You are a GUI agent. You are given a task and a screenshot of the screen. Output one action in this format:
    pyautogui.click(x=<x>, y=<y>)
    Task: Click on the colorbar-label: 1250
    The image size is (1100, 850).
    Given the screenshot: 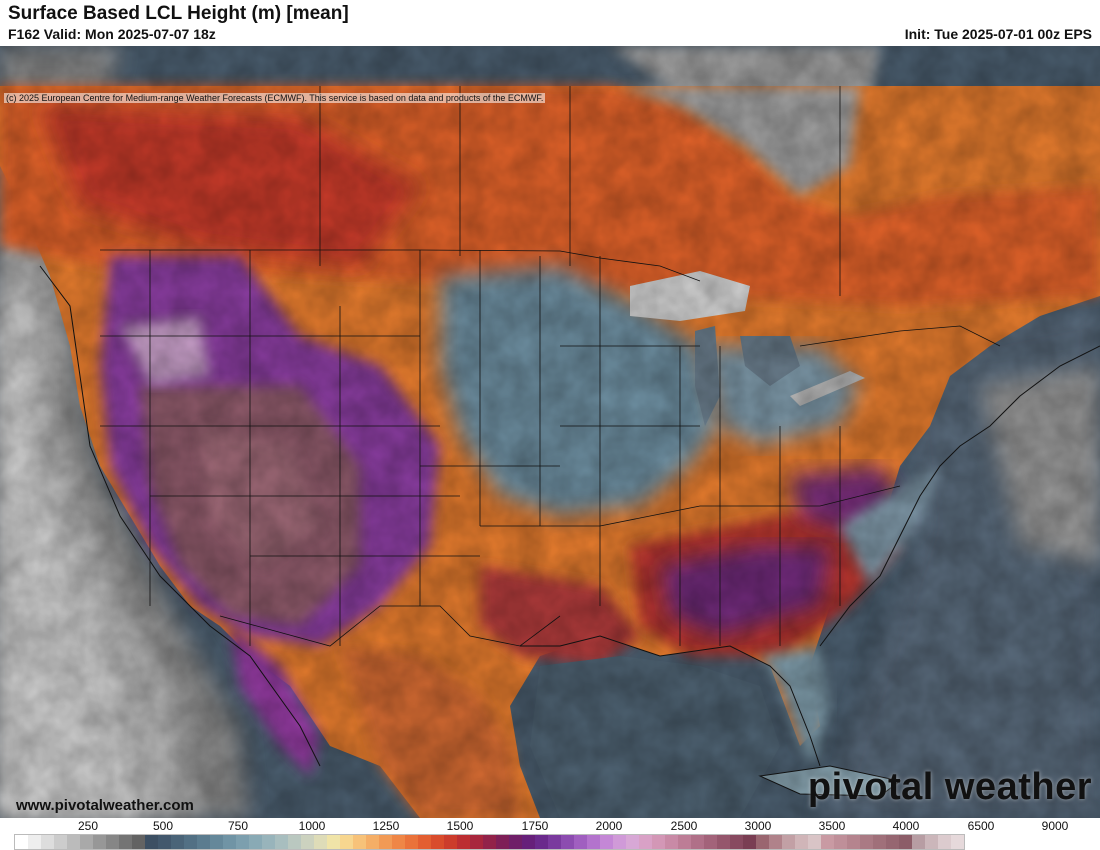 What is the action you would take?
    pyautogui.click(x=386, y=826)
    